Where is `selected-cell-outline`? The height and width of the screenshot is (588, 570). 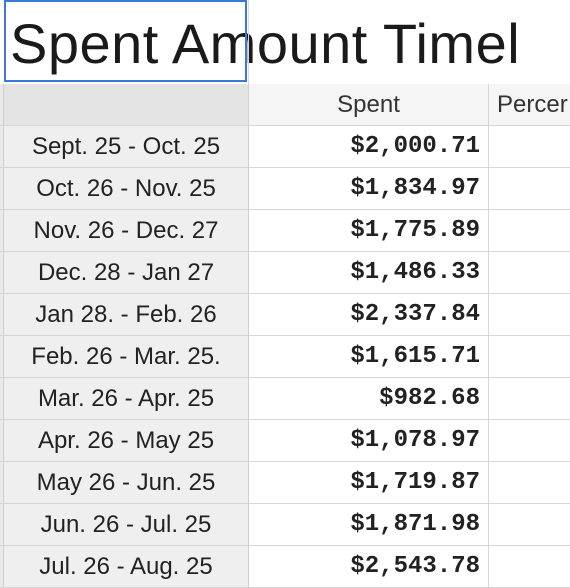
selected-cell-outline is located at coordinates (125, 41).